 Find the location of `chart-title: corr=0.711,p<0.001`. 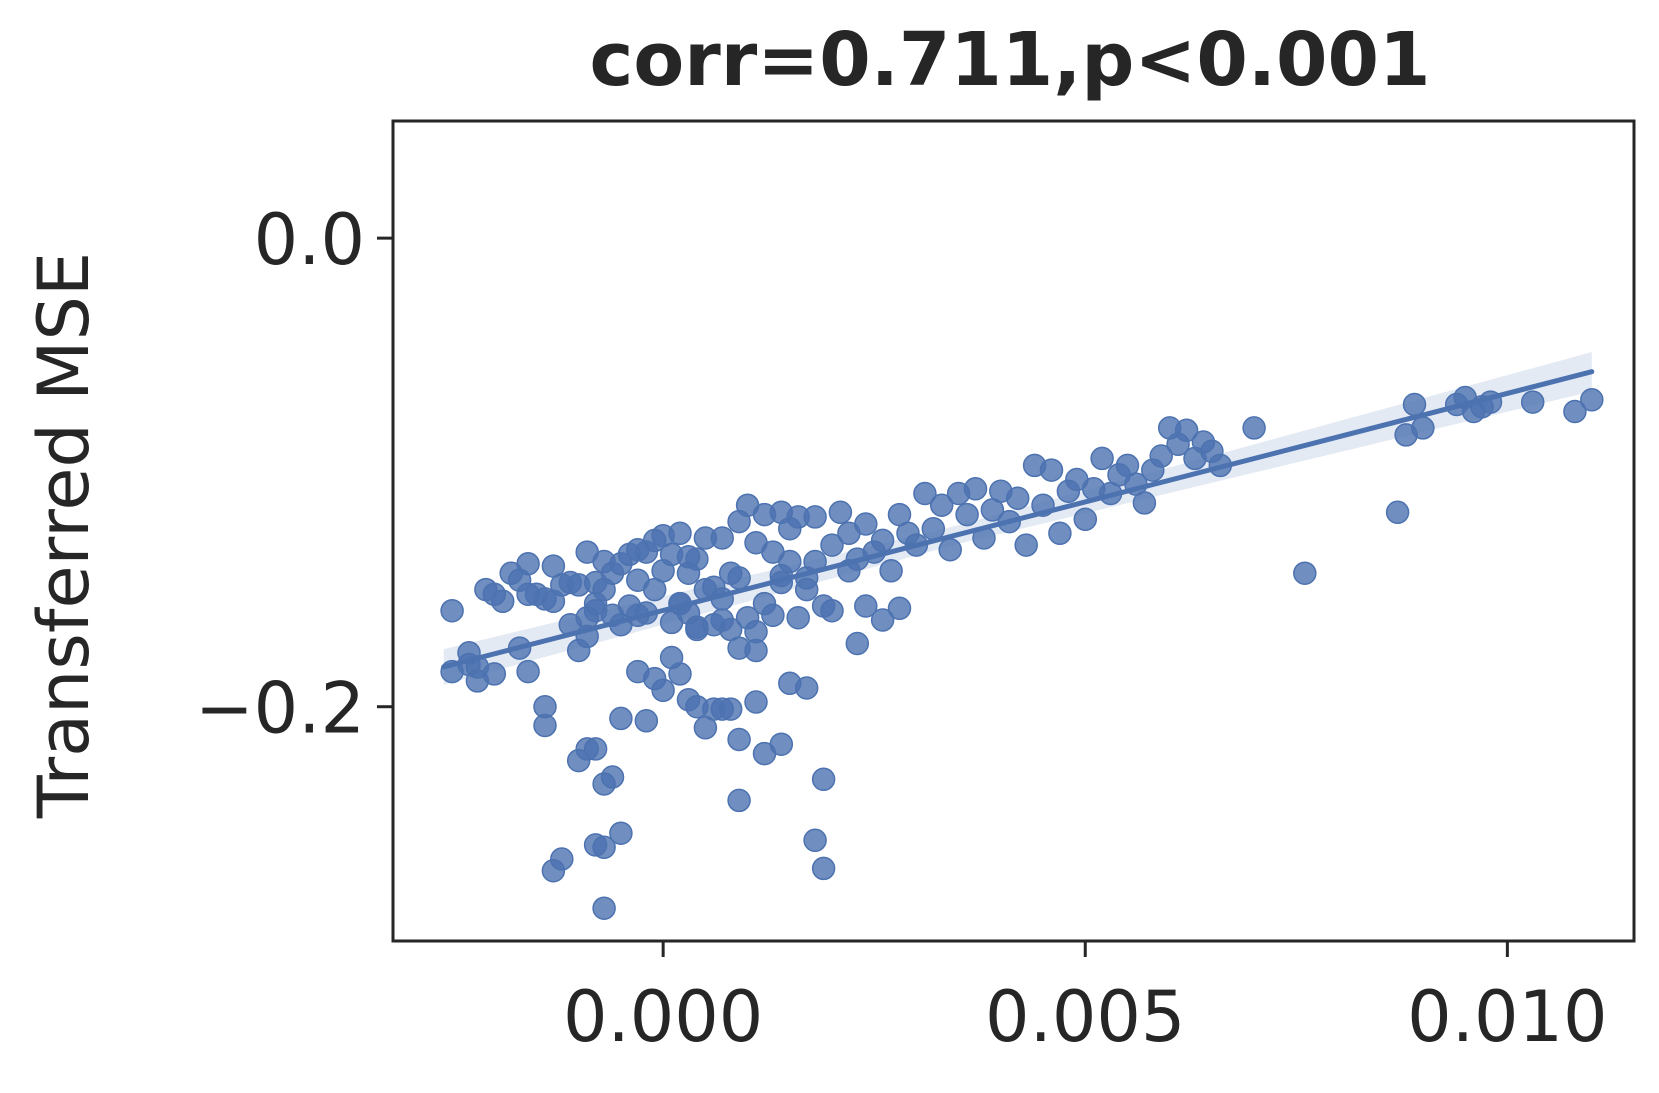

chart-title: corr=0.711,p<0.001 is located at coordinates (1010, 60).